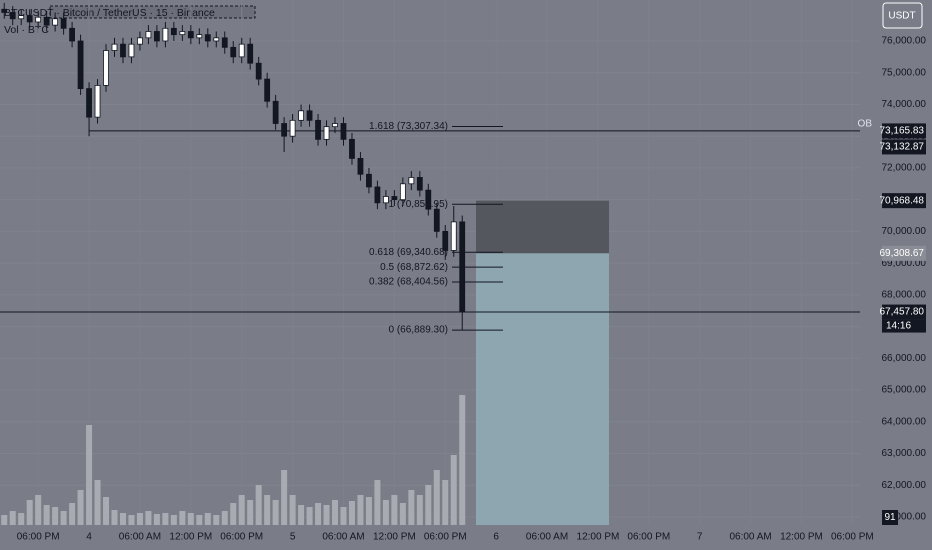 The image size is (932, 550). I want to click on y-tick-label: 61,000.00, so click(904, 517).